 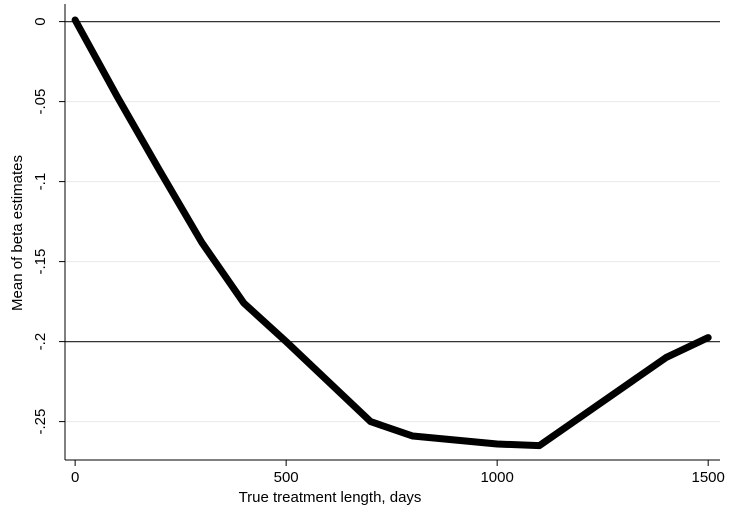 What do you see at coordinates (286, 477) in the screenshot?
I see `x-tick-label: 500` at bounding box center [286, 477].